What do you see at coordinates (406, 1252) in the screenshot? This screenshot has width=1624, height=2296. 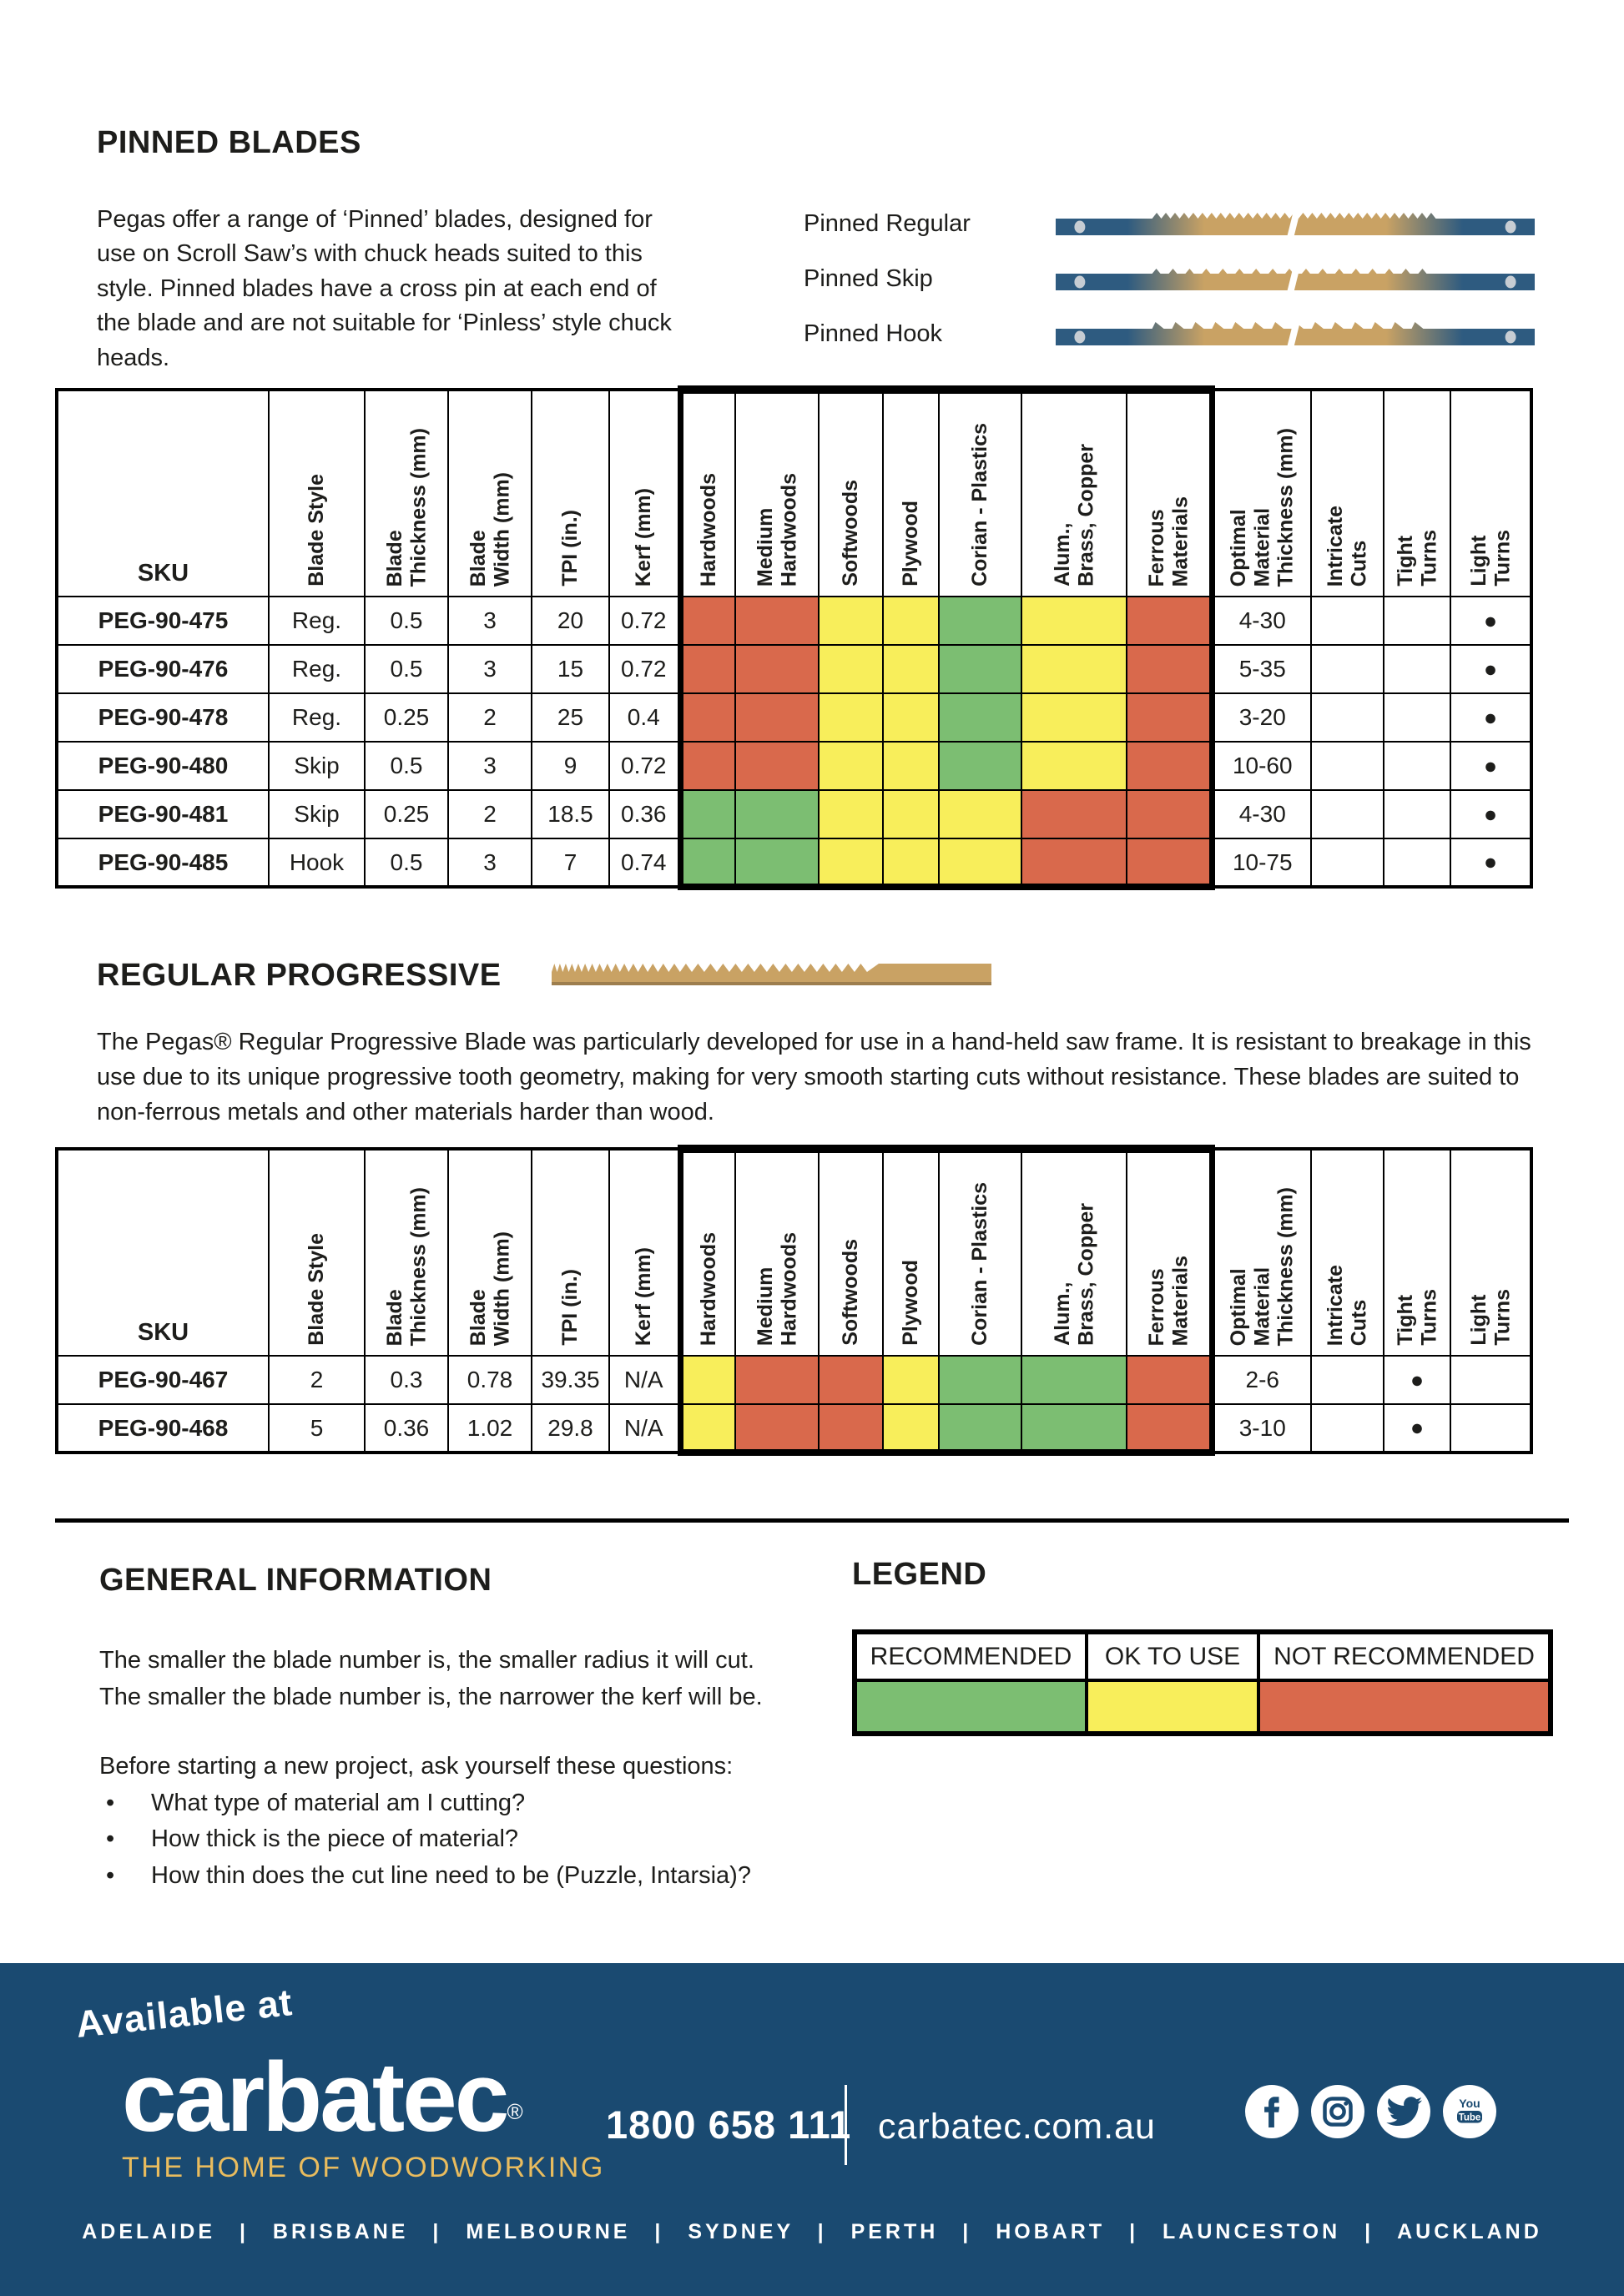 I see `column-header-blade: Blade Thickness (mm)` at bounding box center [406, 1252].